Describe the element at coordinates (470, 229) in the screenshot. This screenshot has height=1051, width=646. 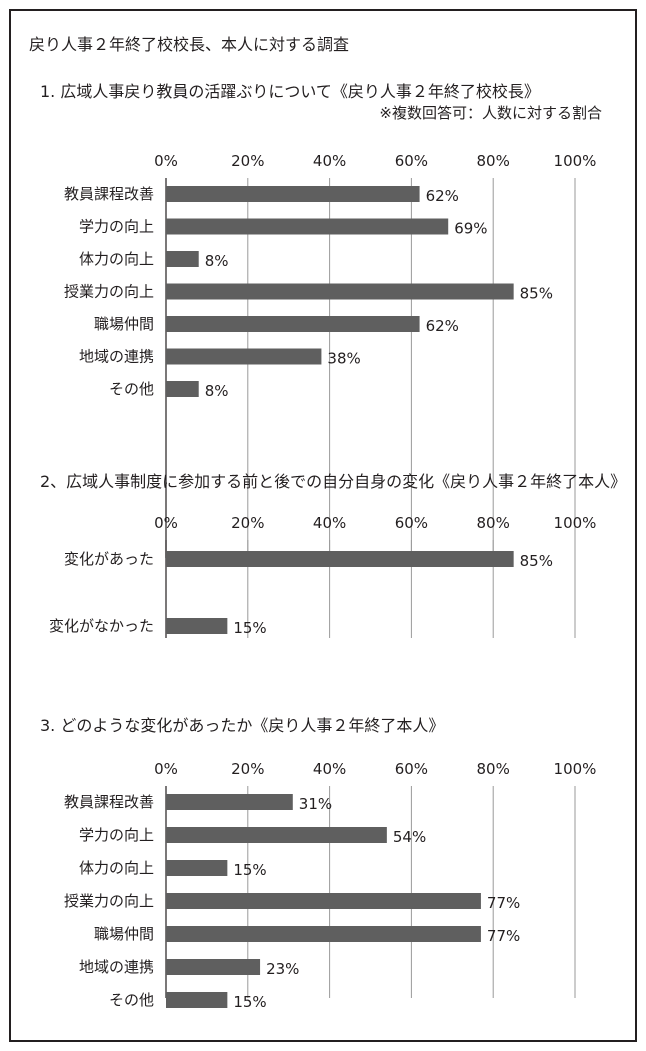
I see `data-label: 69%` at that location.